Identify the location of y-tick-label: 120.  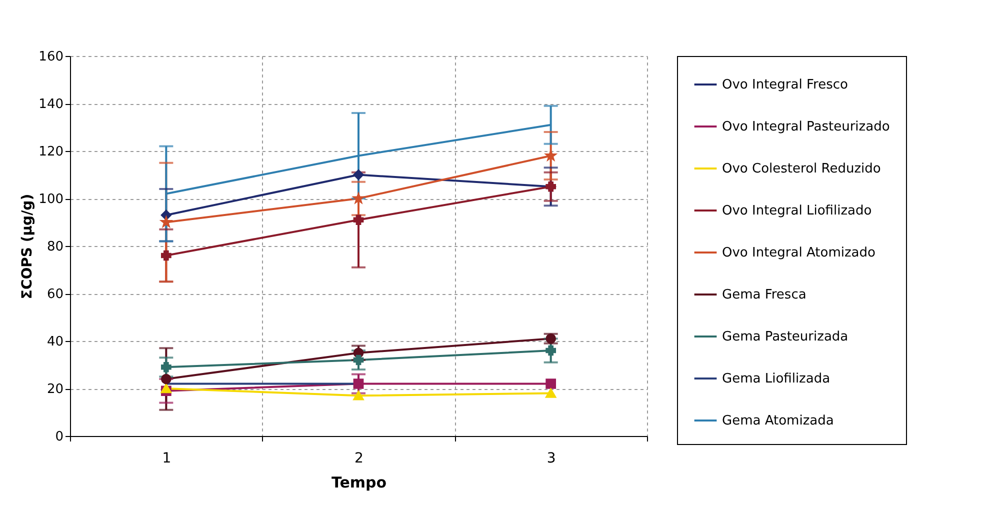
(51, 152).